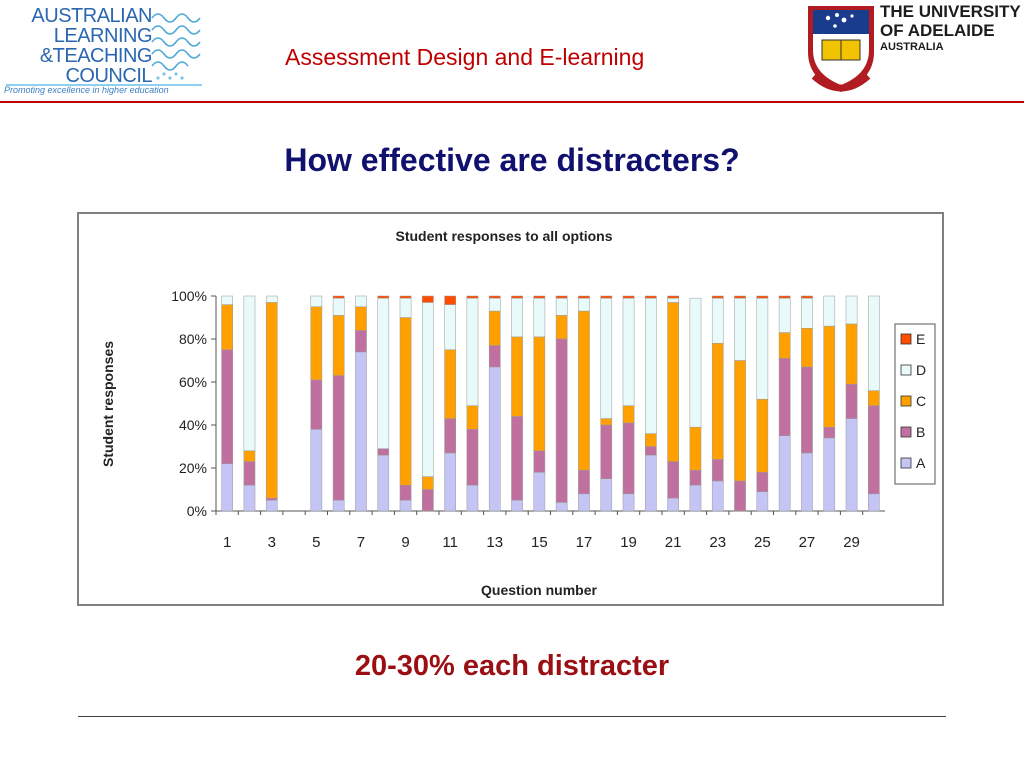 Image resolution: width=1024 pixels, height=768 pixels. I want to click on bar-segment-q13-d, so click(494, 304).